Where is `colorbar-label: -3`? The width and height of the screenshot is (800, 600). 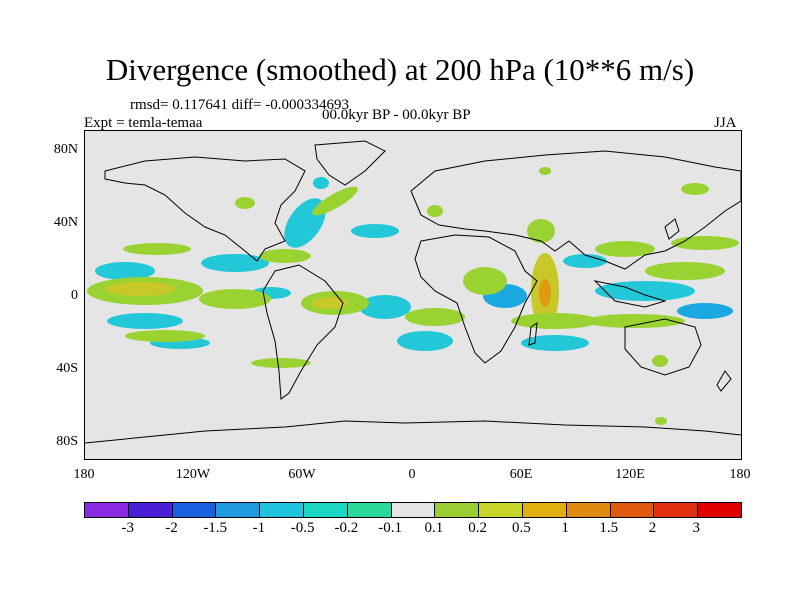 colorbar-label: -3 is located at coordinates (127, 528).